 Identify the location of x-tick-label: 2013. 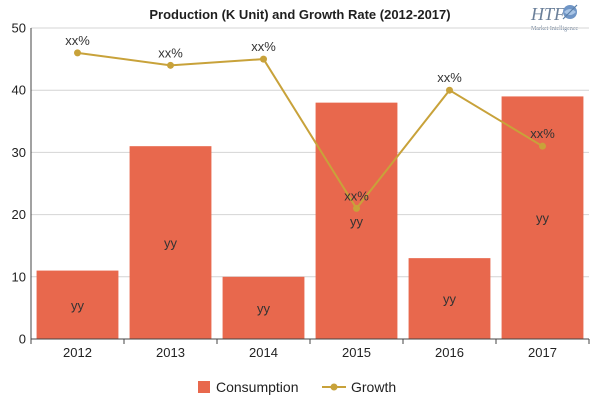
(170, 352).